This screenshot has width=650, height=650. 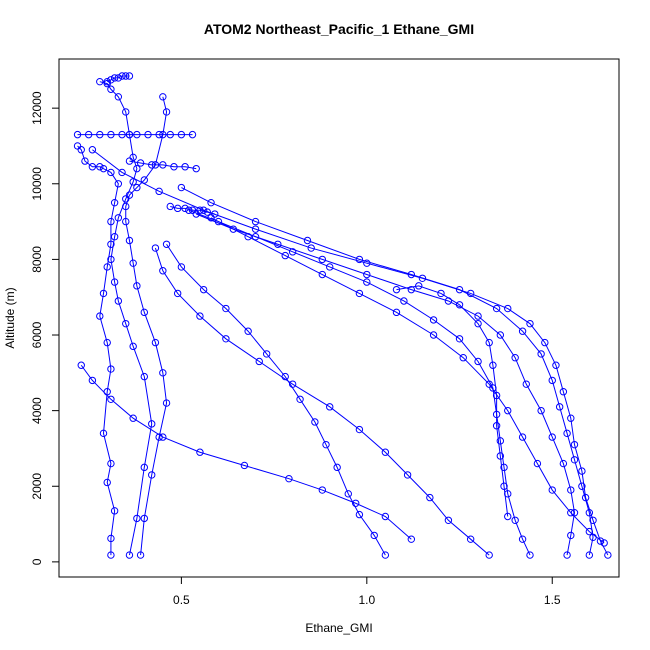 What do you see at coordinates (552, 600) in the screenshot?
I see `x-tick-label: 1.5` at bounding box center [552, 600].